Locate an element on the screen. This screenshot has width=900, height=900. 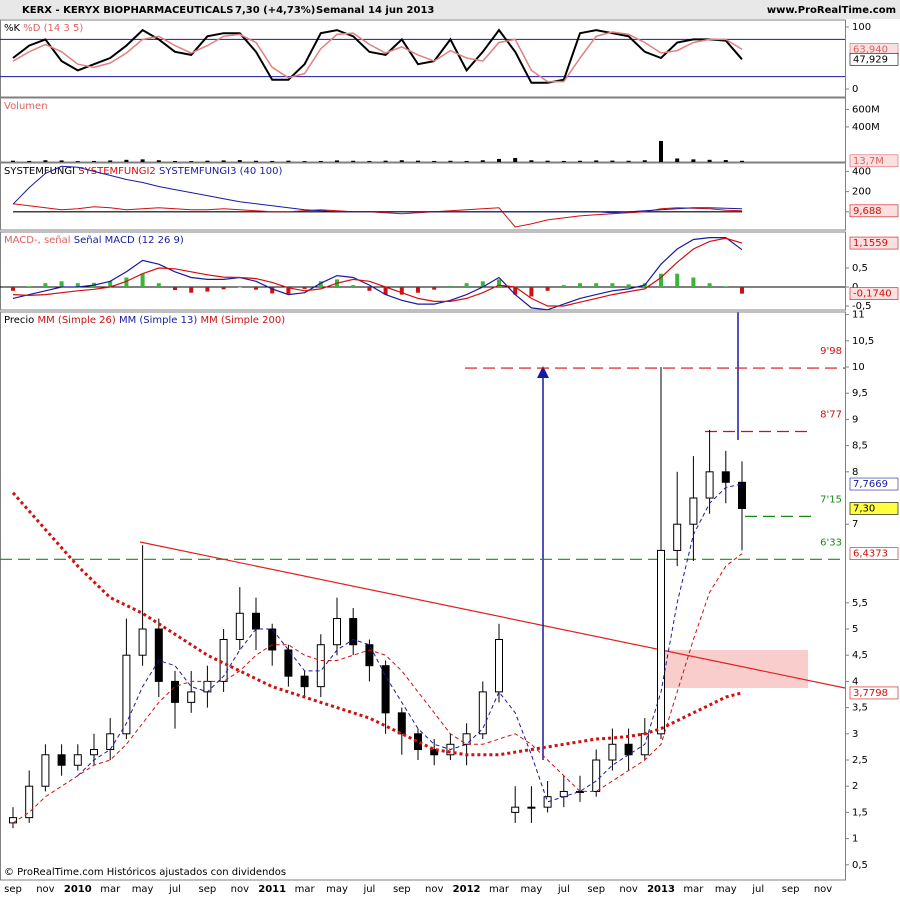
y-tick-label: 400M is located at coordinates (866, 127).